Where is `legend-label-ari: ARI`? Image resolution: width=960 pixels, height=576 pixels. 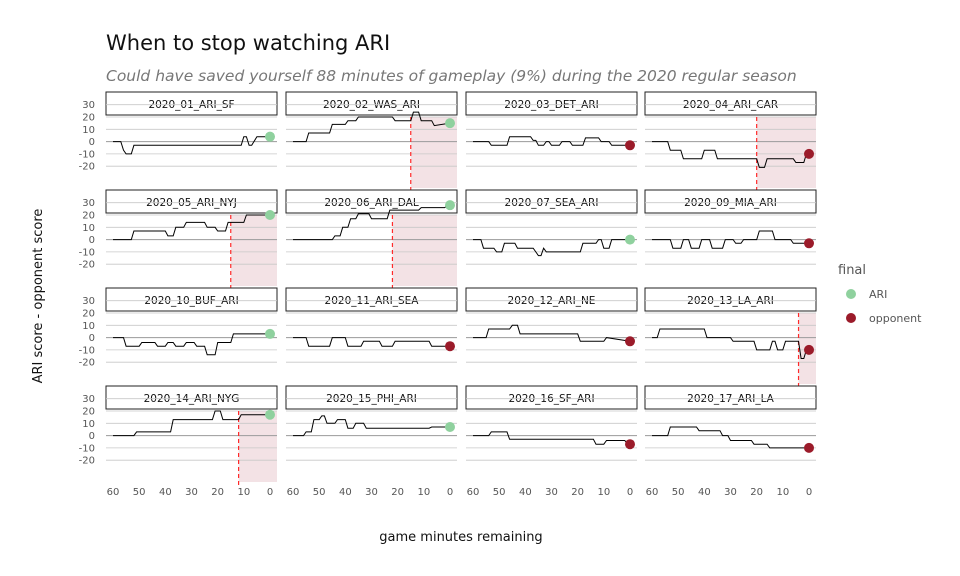 legend-label-ari: ARI is located at coordinates (878, 294).